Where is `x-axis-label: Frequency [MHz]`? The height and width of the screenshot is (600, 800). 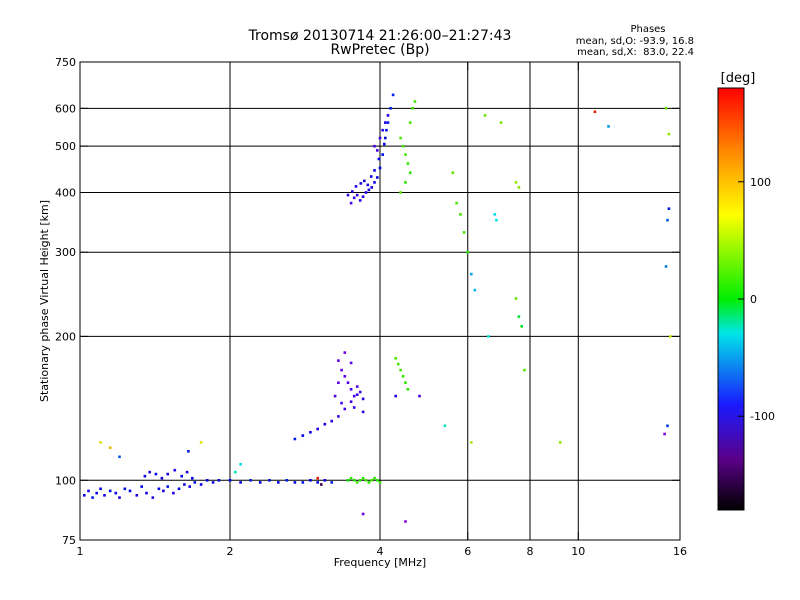
x-axis-label: Frequency [MHz] is located at coordinates (380, 562).